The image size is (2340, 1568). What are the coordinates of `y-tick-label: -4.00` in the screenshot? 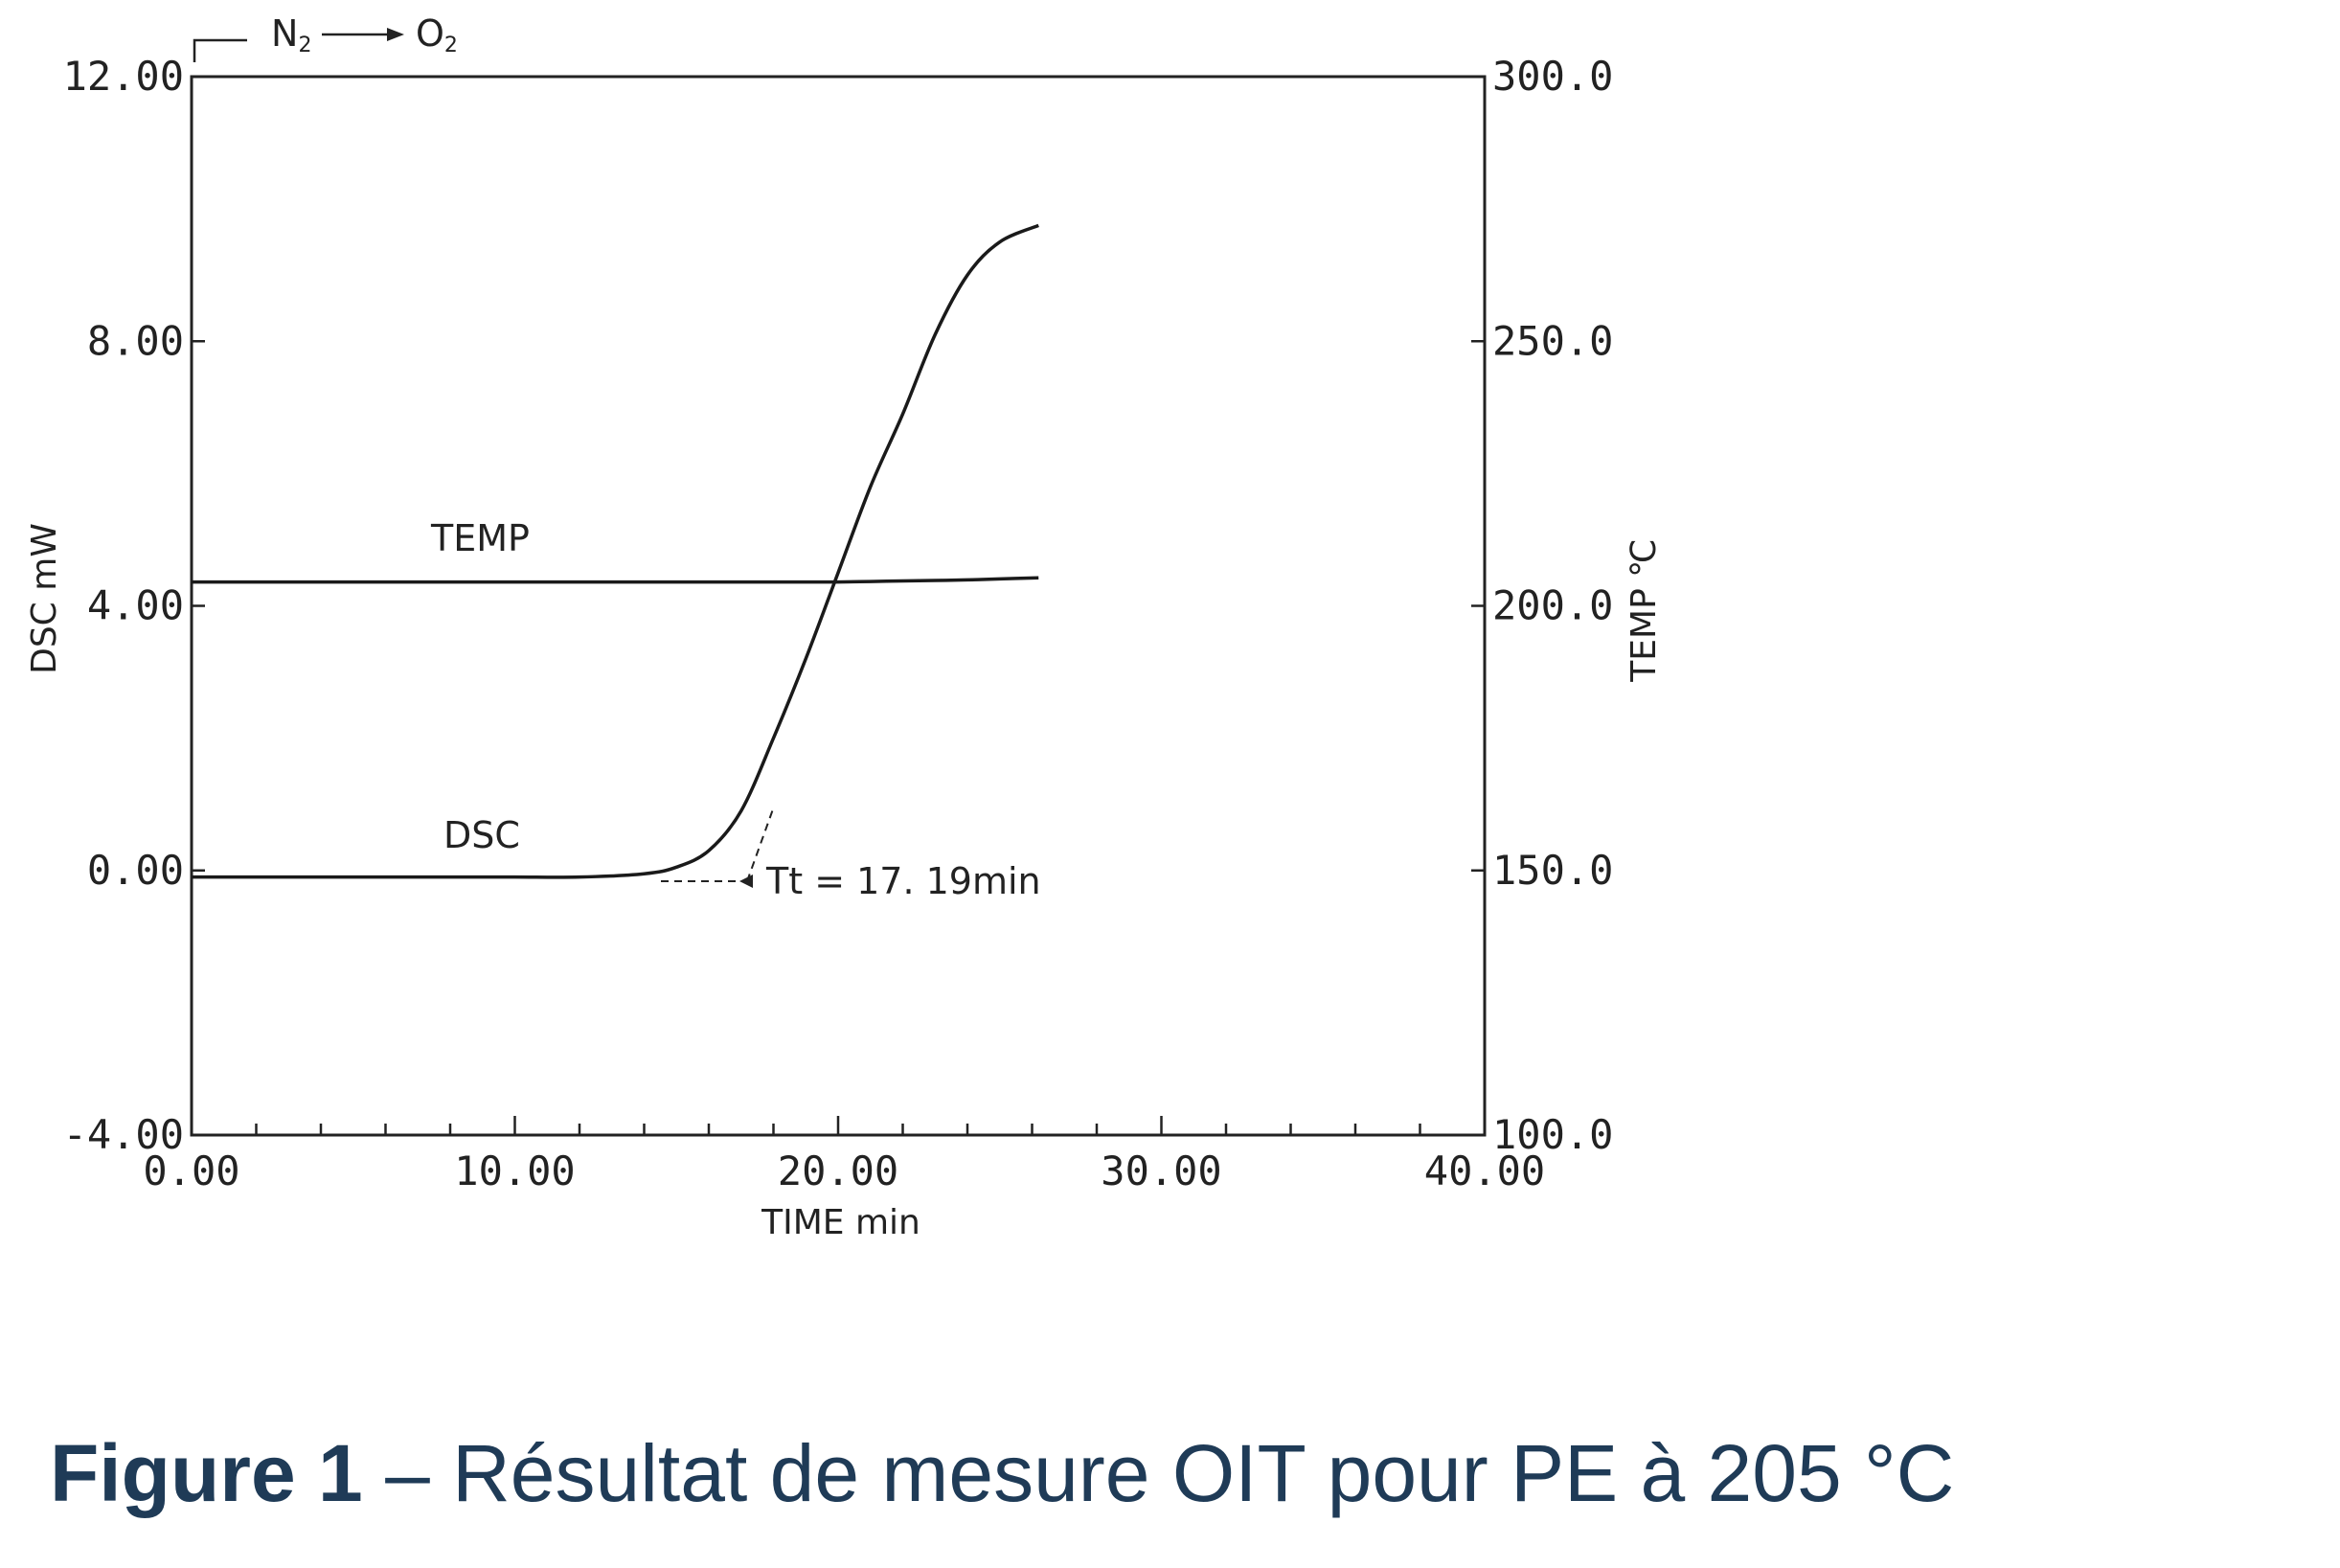 It's located at (124, 1134).